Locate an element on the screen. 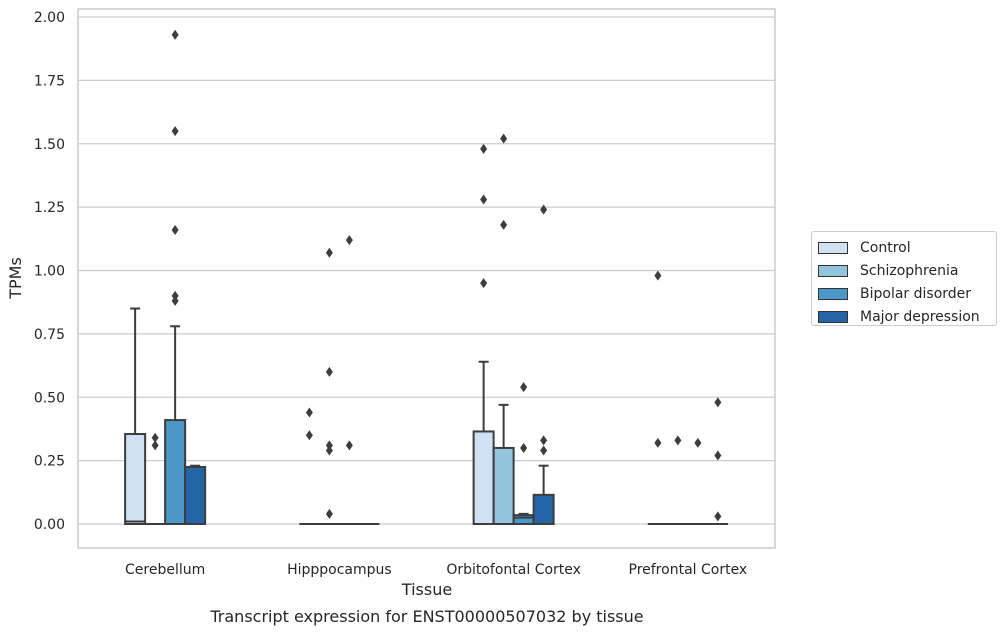  y-tick-label: 1.75 is located at coordinates (49, 81).